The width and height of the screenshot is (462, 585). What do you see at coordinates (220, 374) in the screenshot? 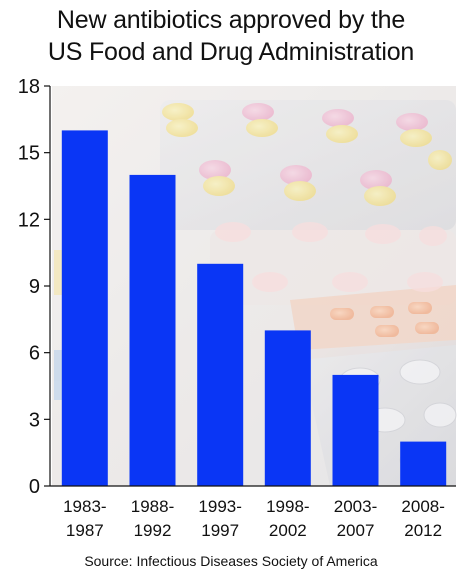
I see `bar-1993-1997` at bounding box center [220, 374].